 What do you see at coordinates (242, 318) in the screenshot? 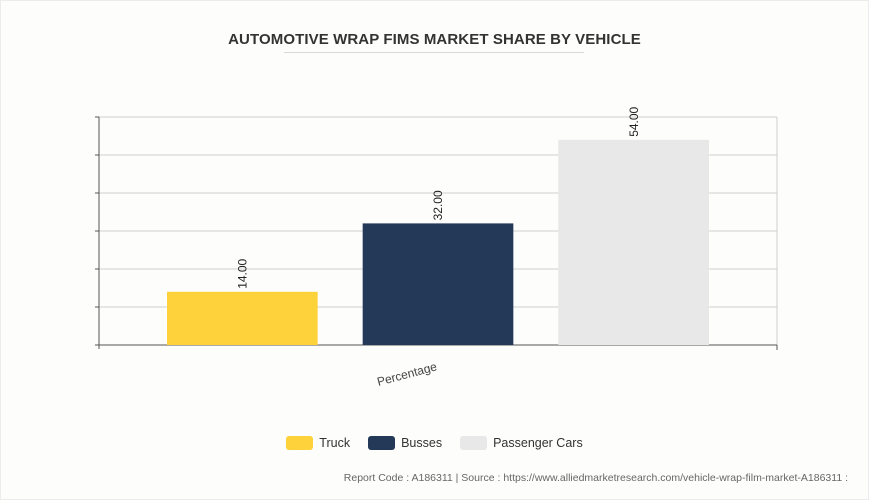
I see `bar-truck` at bounding box center [242, 318].